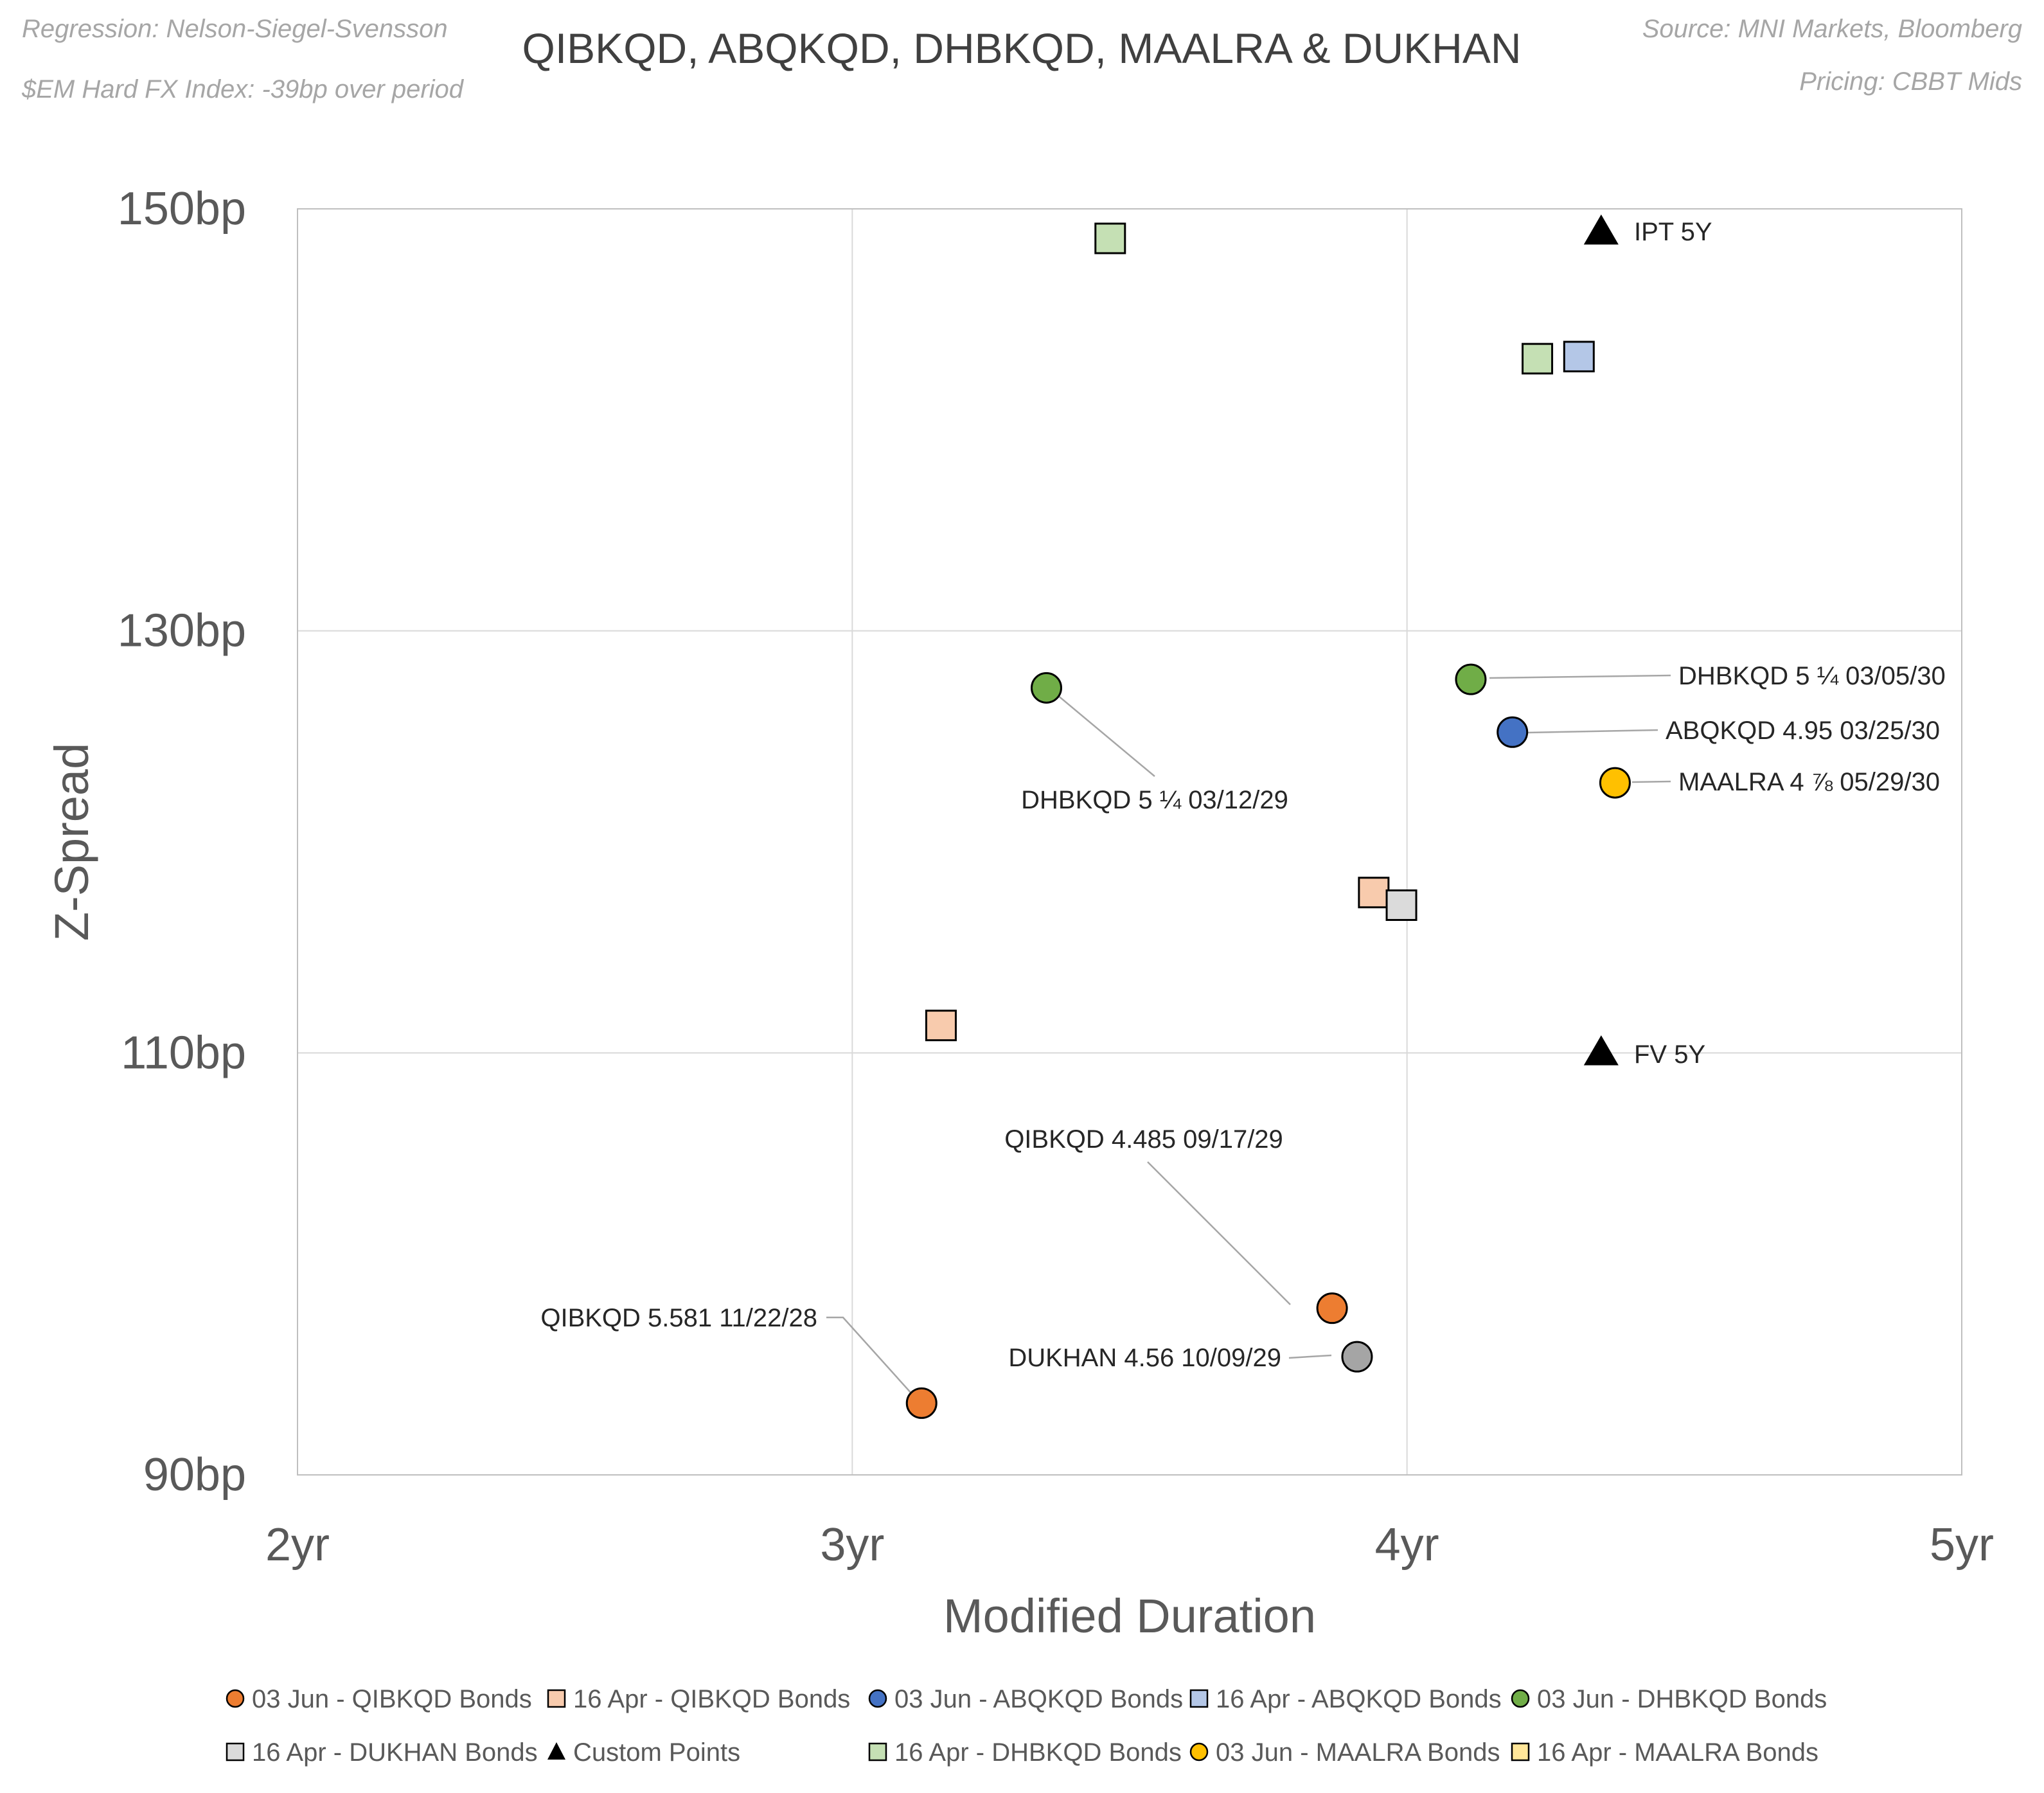  I want to click on point-label: QIBKQD 4.485 09/17/29, so click(1143, 1139).